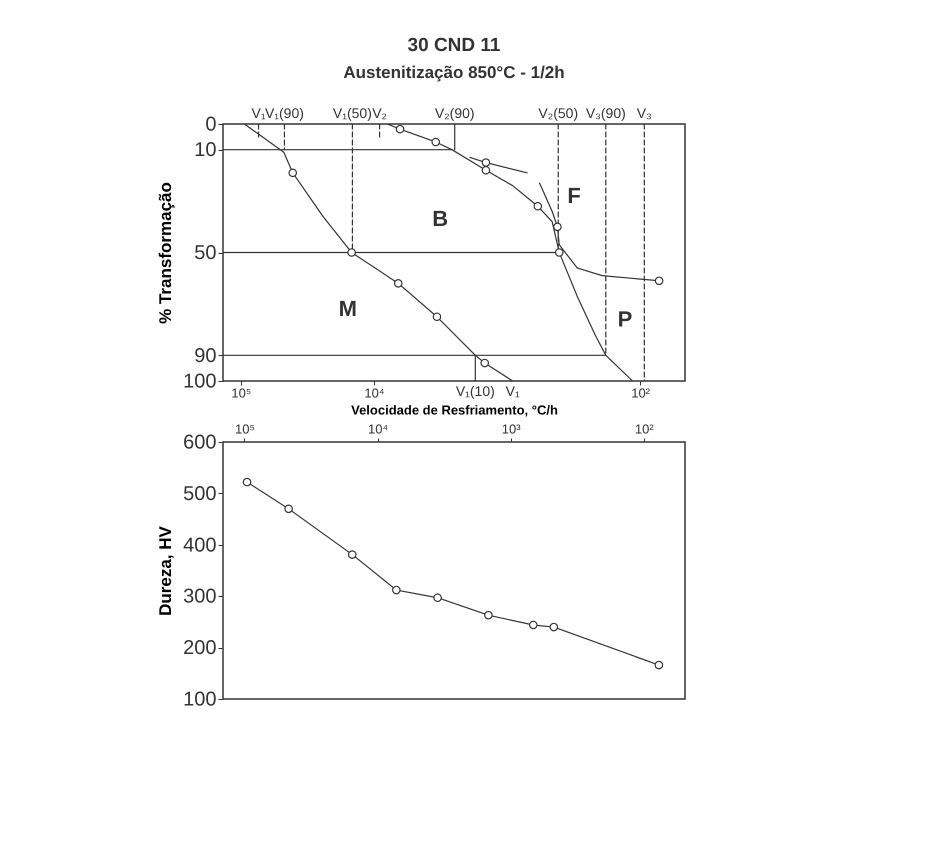 The height and width of the screenshot is (856, 943). Describe the element at coordinates (440, 219) in the screenshot. I see `annotation: B` at that location.